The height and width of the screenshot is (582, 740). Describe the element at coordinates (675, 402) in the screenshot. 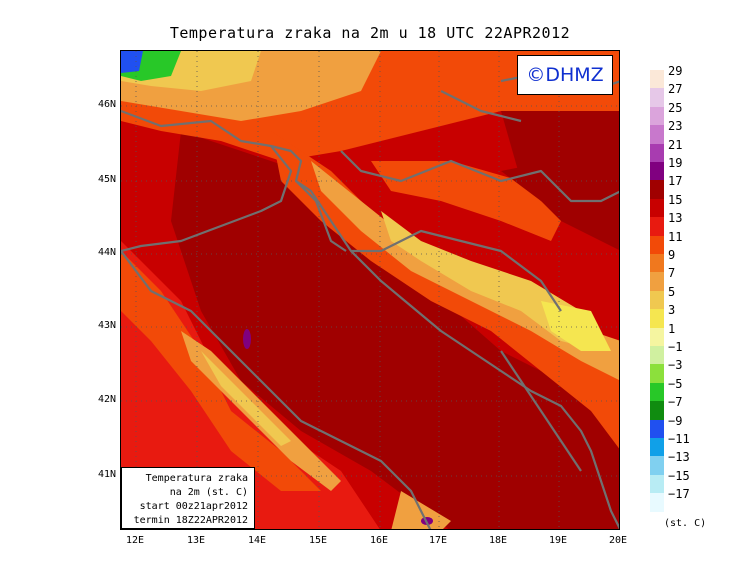

I see `legend-label: −7` at that location.